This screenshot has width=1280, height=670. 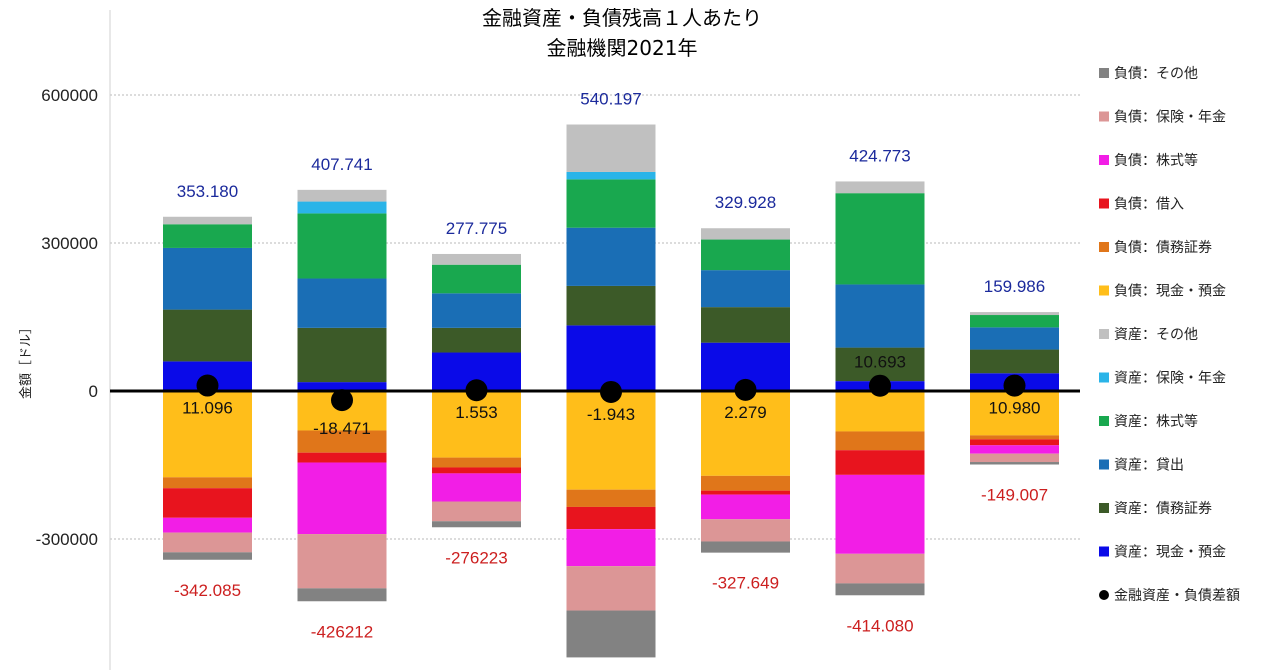 What do you see at coordinates (207, 590) in the screenshot?
I see `liability-total-label: -342.085` at bounding box center [207, 590].